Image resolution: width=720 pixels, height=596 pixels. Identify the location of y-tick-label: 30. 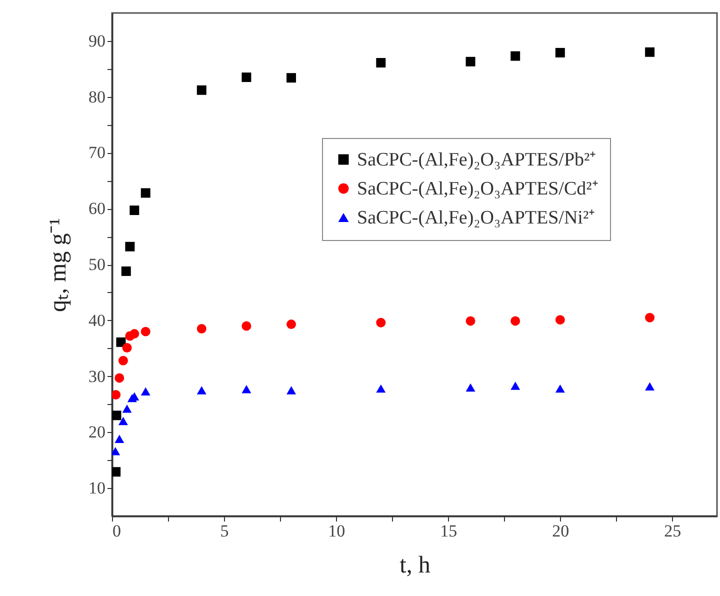
(97, 376).